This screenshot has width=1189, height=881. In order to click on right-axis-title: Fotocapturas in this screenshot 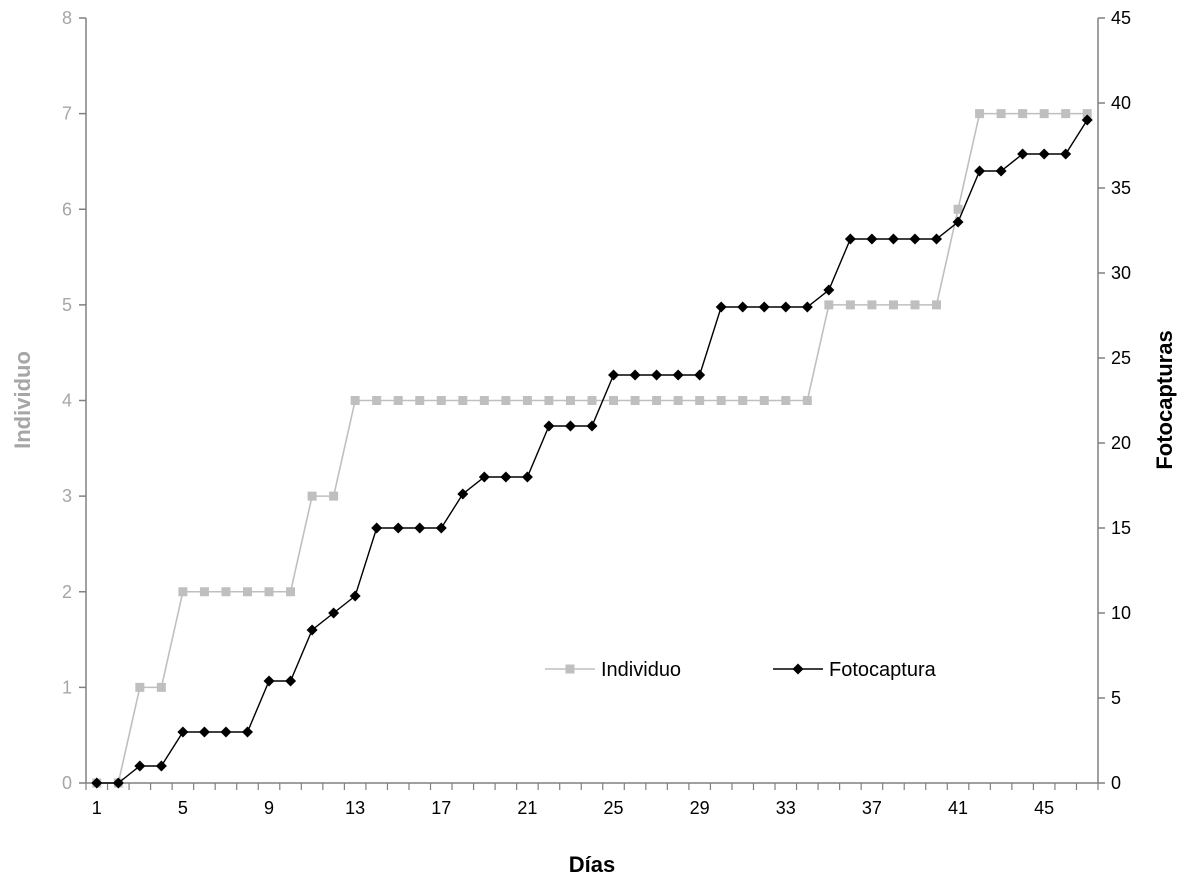, I will do `click(1164, 399)`.